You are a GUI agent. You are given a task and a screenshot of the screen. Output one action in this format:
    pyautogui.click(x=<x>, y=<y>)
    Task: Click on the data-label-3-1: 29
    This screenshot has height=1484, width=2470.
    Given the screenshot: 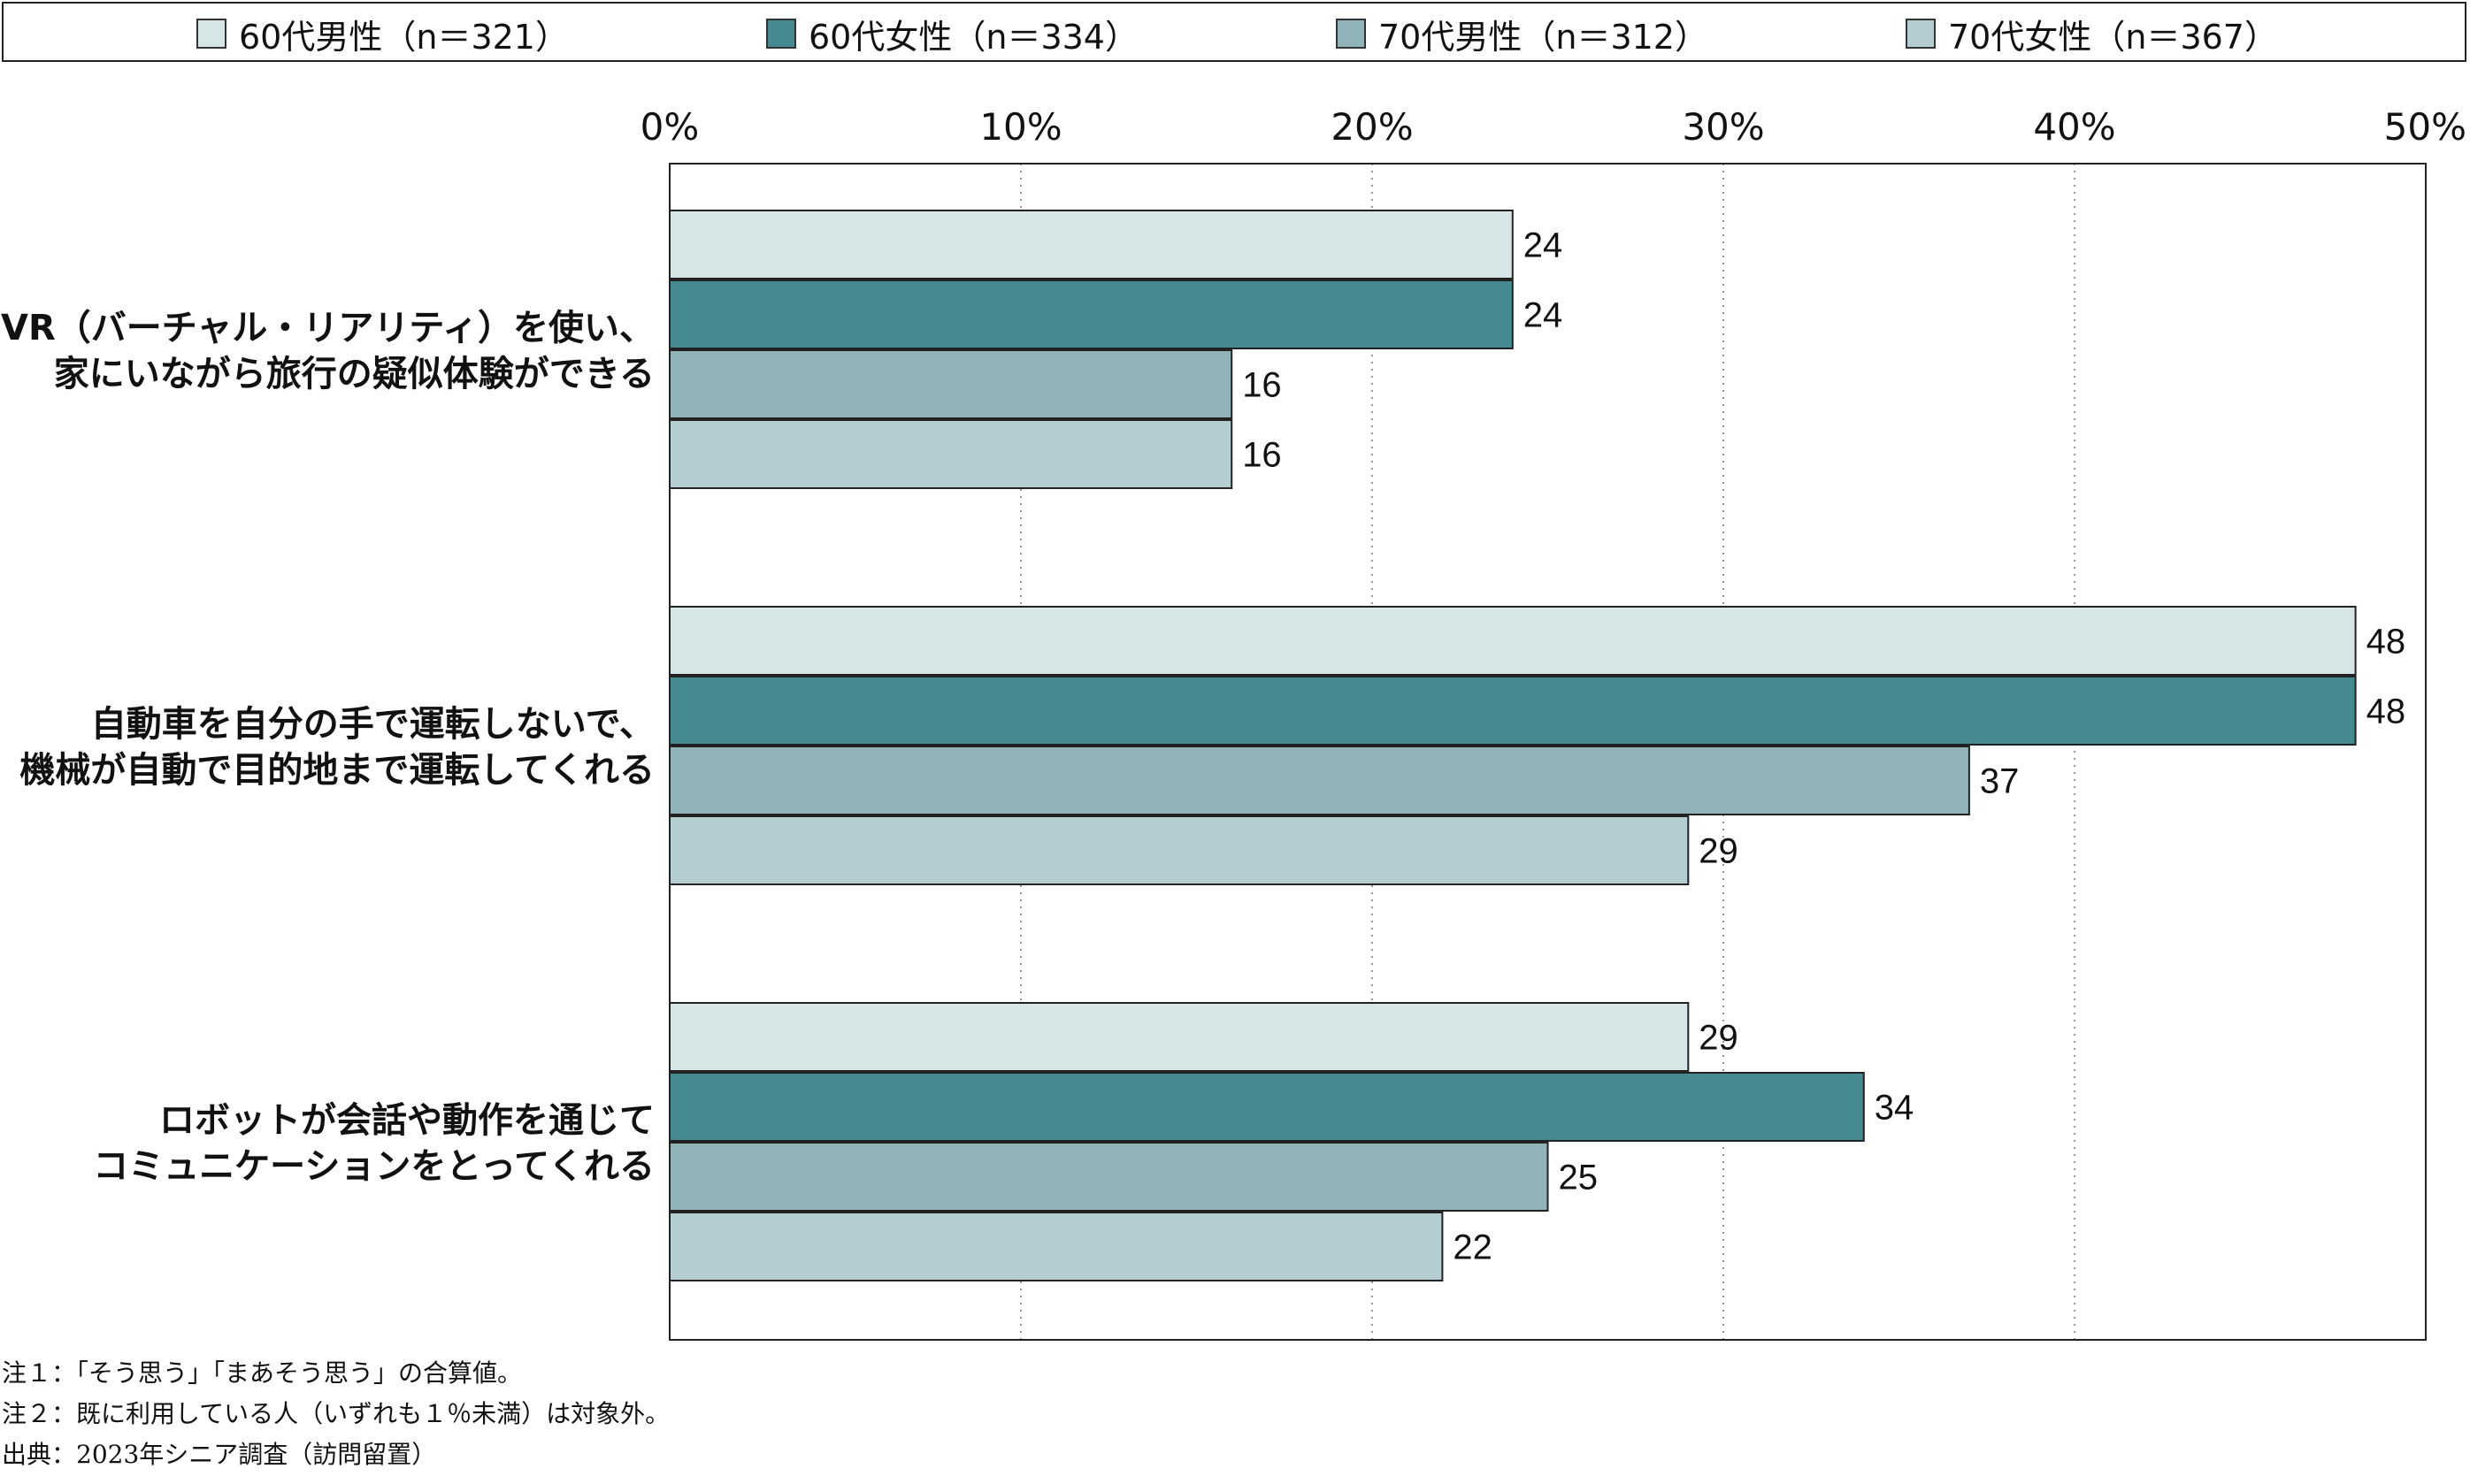 What is the action you would take?
    pyautogui.click(x=1718, y=1038)
    